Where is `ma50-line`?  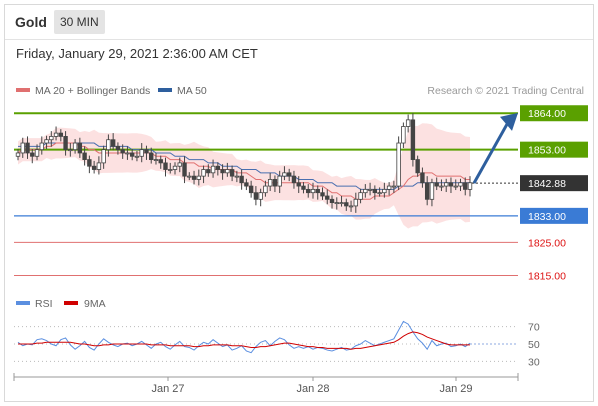
ma50-line is located at coordinates (244, 166).